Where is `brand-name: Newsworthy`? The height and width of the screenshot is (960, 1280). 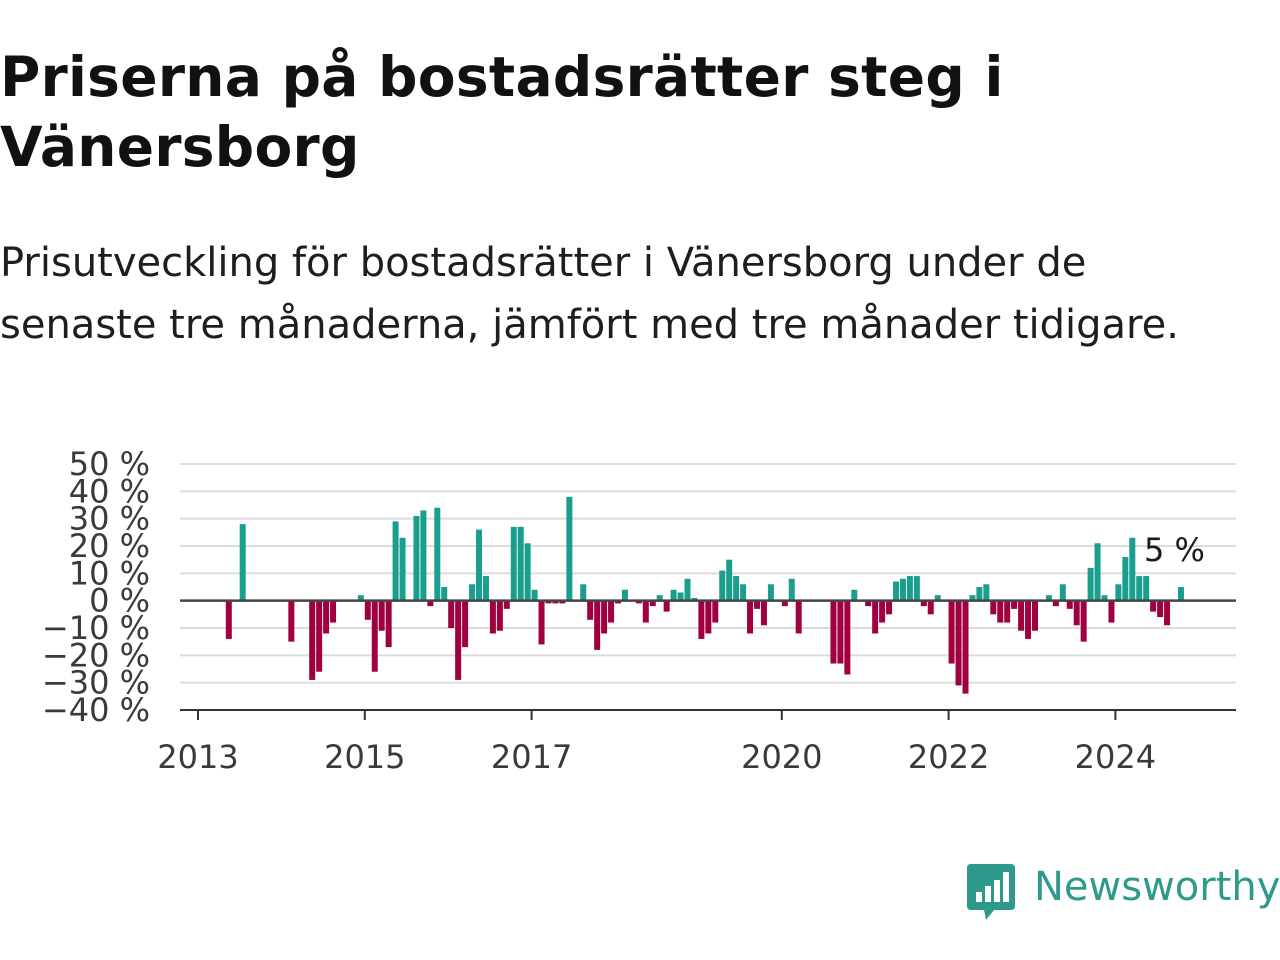
brand-name: Newsworthy is located at coordinates (1157, 887).